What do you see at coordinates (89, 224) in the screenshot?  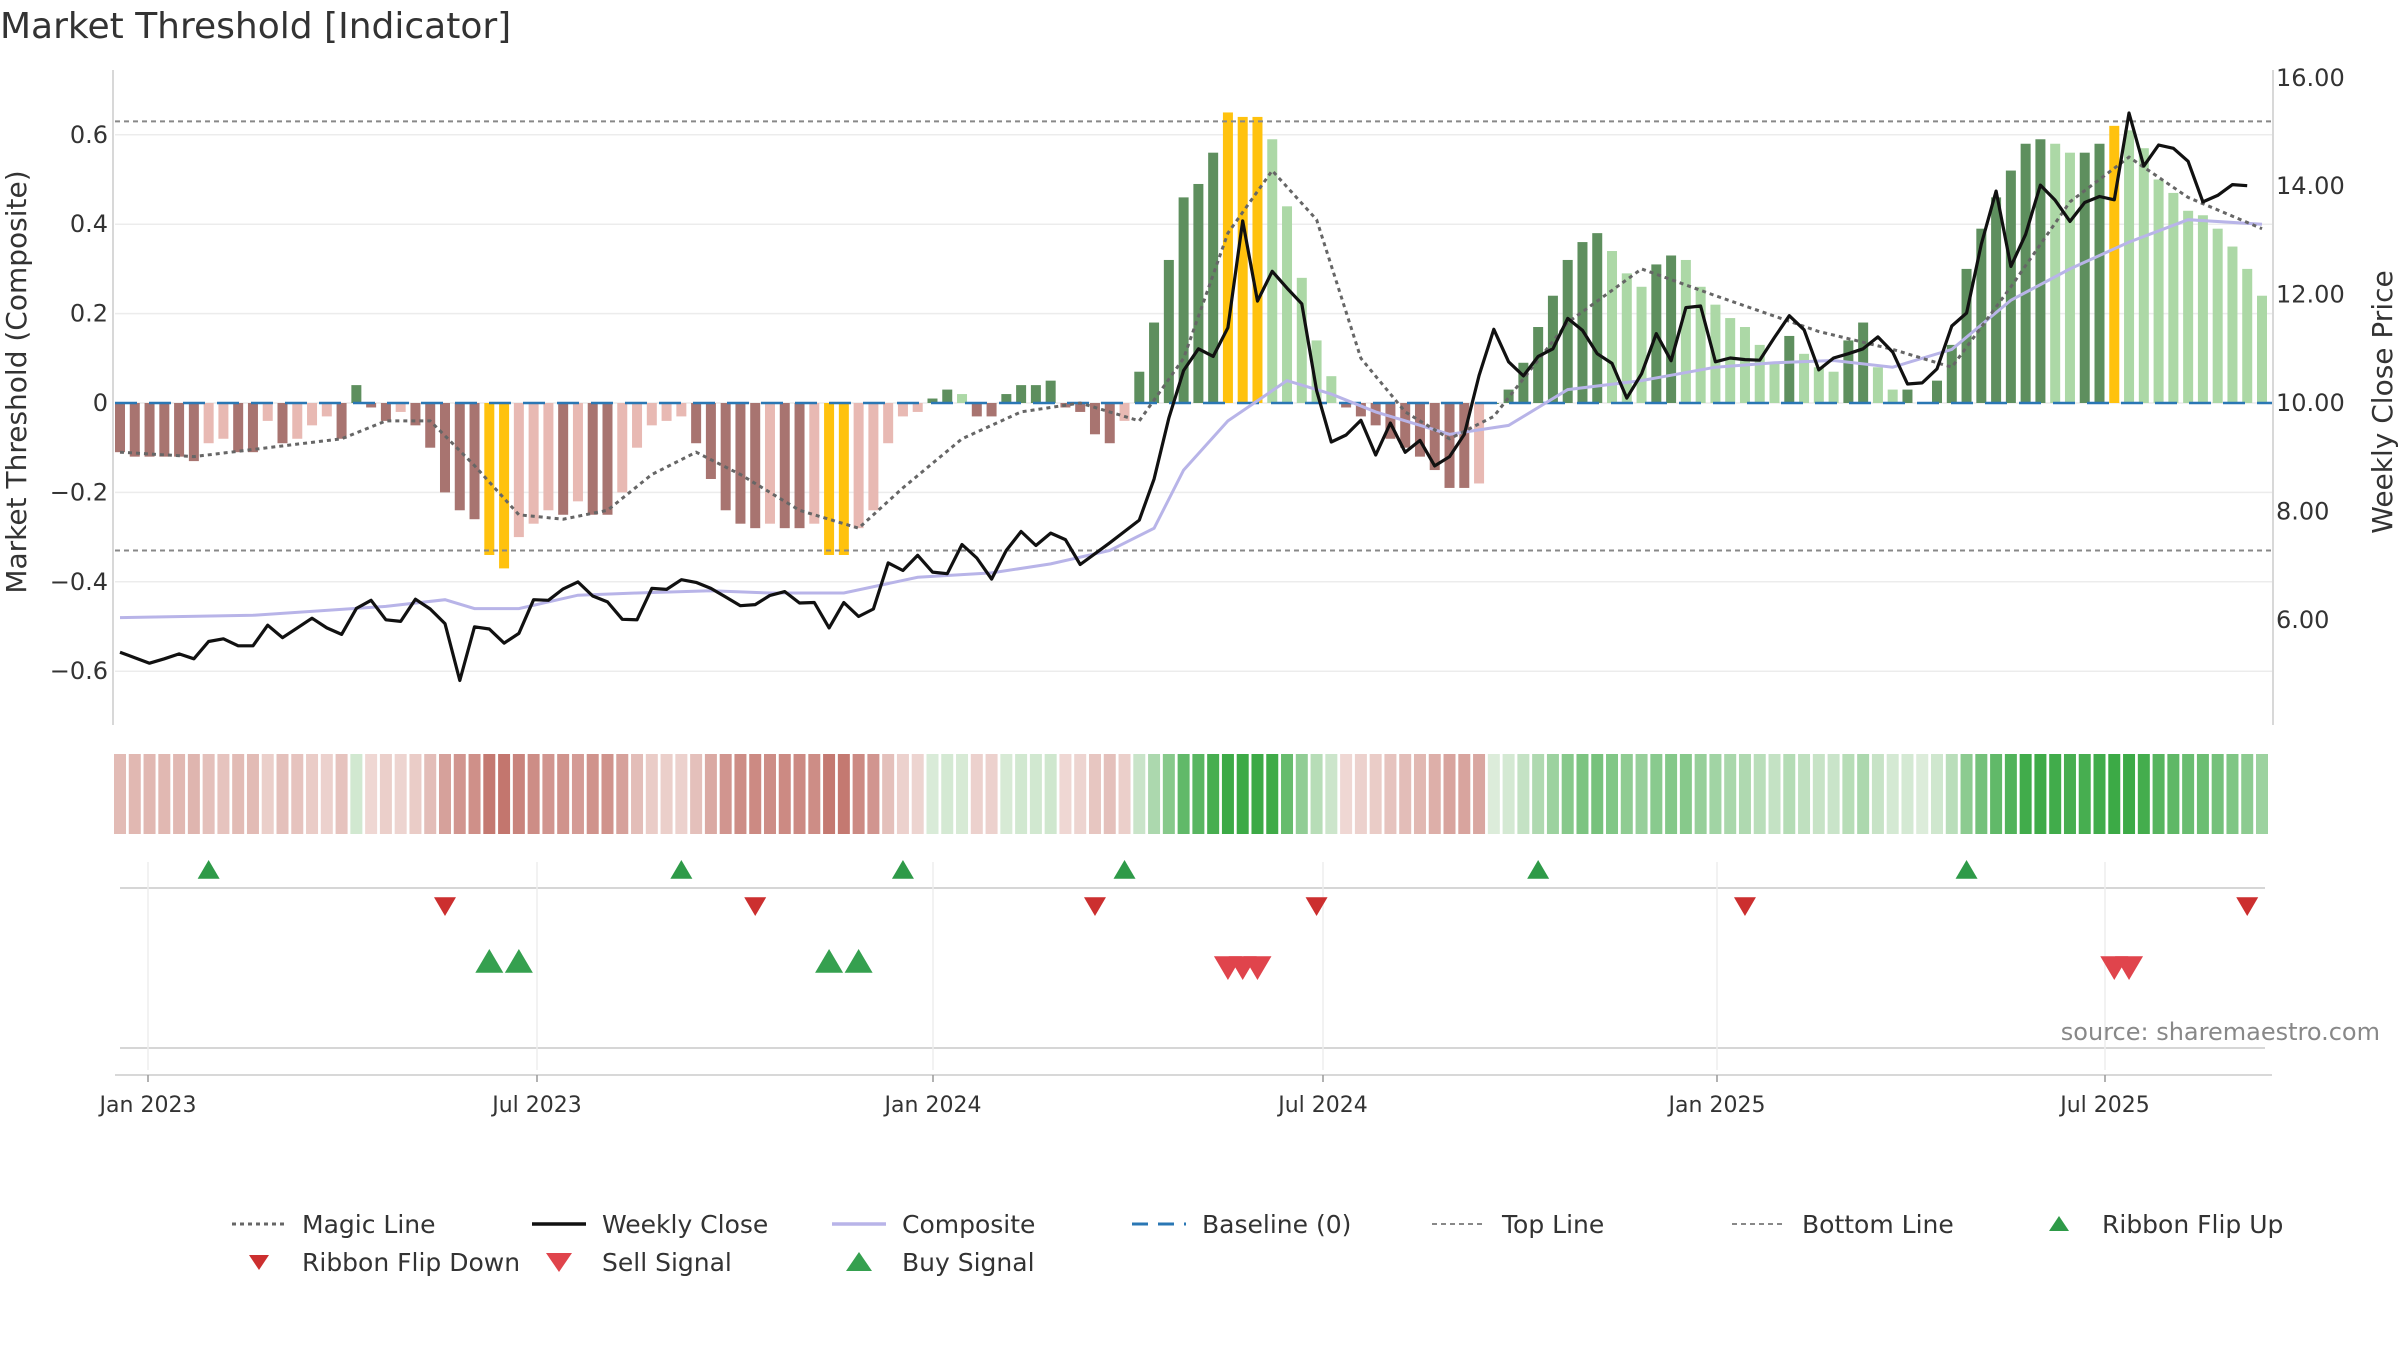 I see `y-tick-label: 0.4` at bounding box center [89, 224].